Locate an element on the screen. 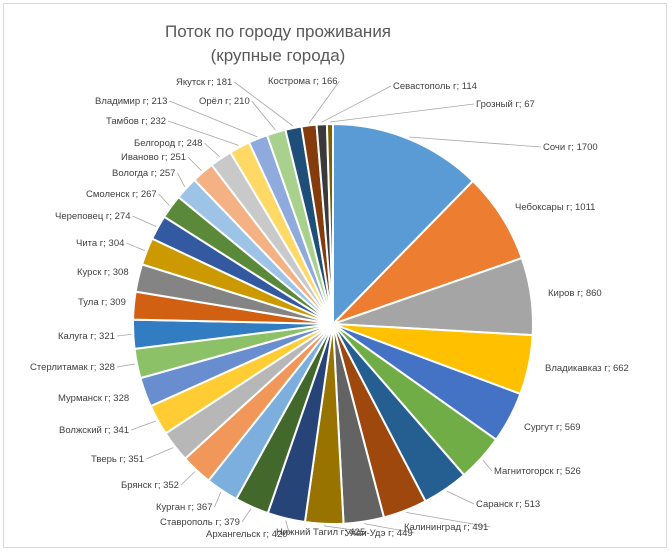 The height and width of the screenshot is (555, 672). chart-title-line1: Поток по городу проживания is located at coordinates (278, 31).